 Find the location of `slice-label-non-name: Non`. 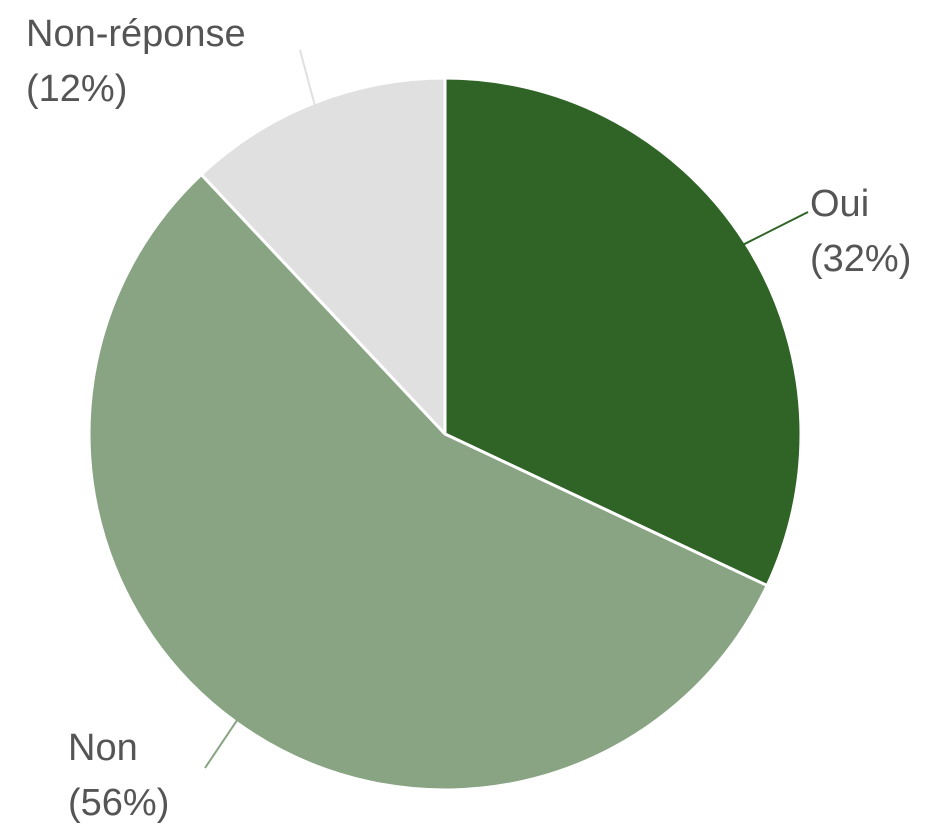

slice-label-non-name: Non is located at coordinates (103, 748).